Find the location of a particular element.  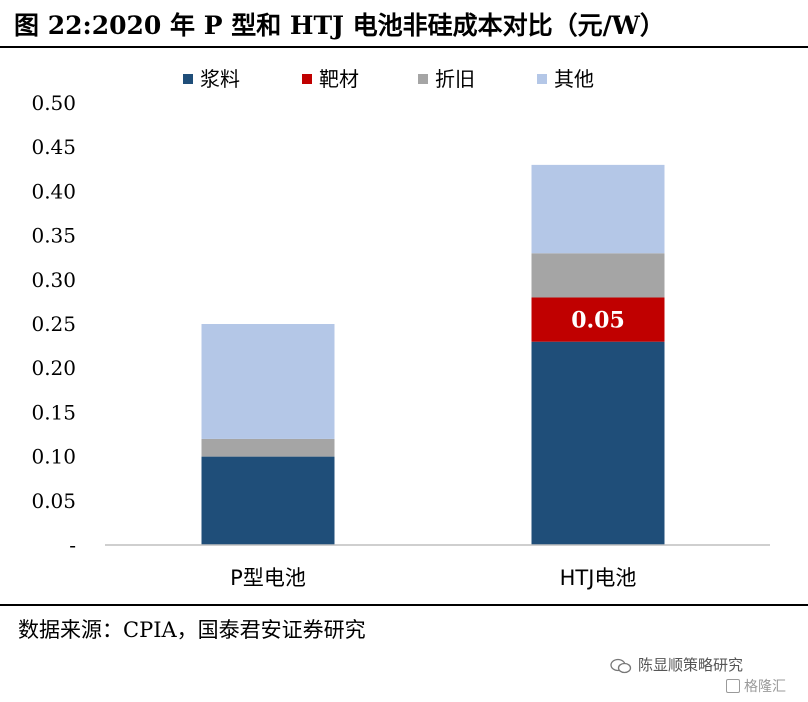

watermark: 格隆汇 is located at coordinates (756, 686).